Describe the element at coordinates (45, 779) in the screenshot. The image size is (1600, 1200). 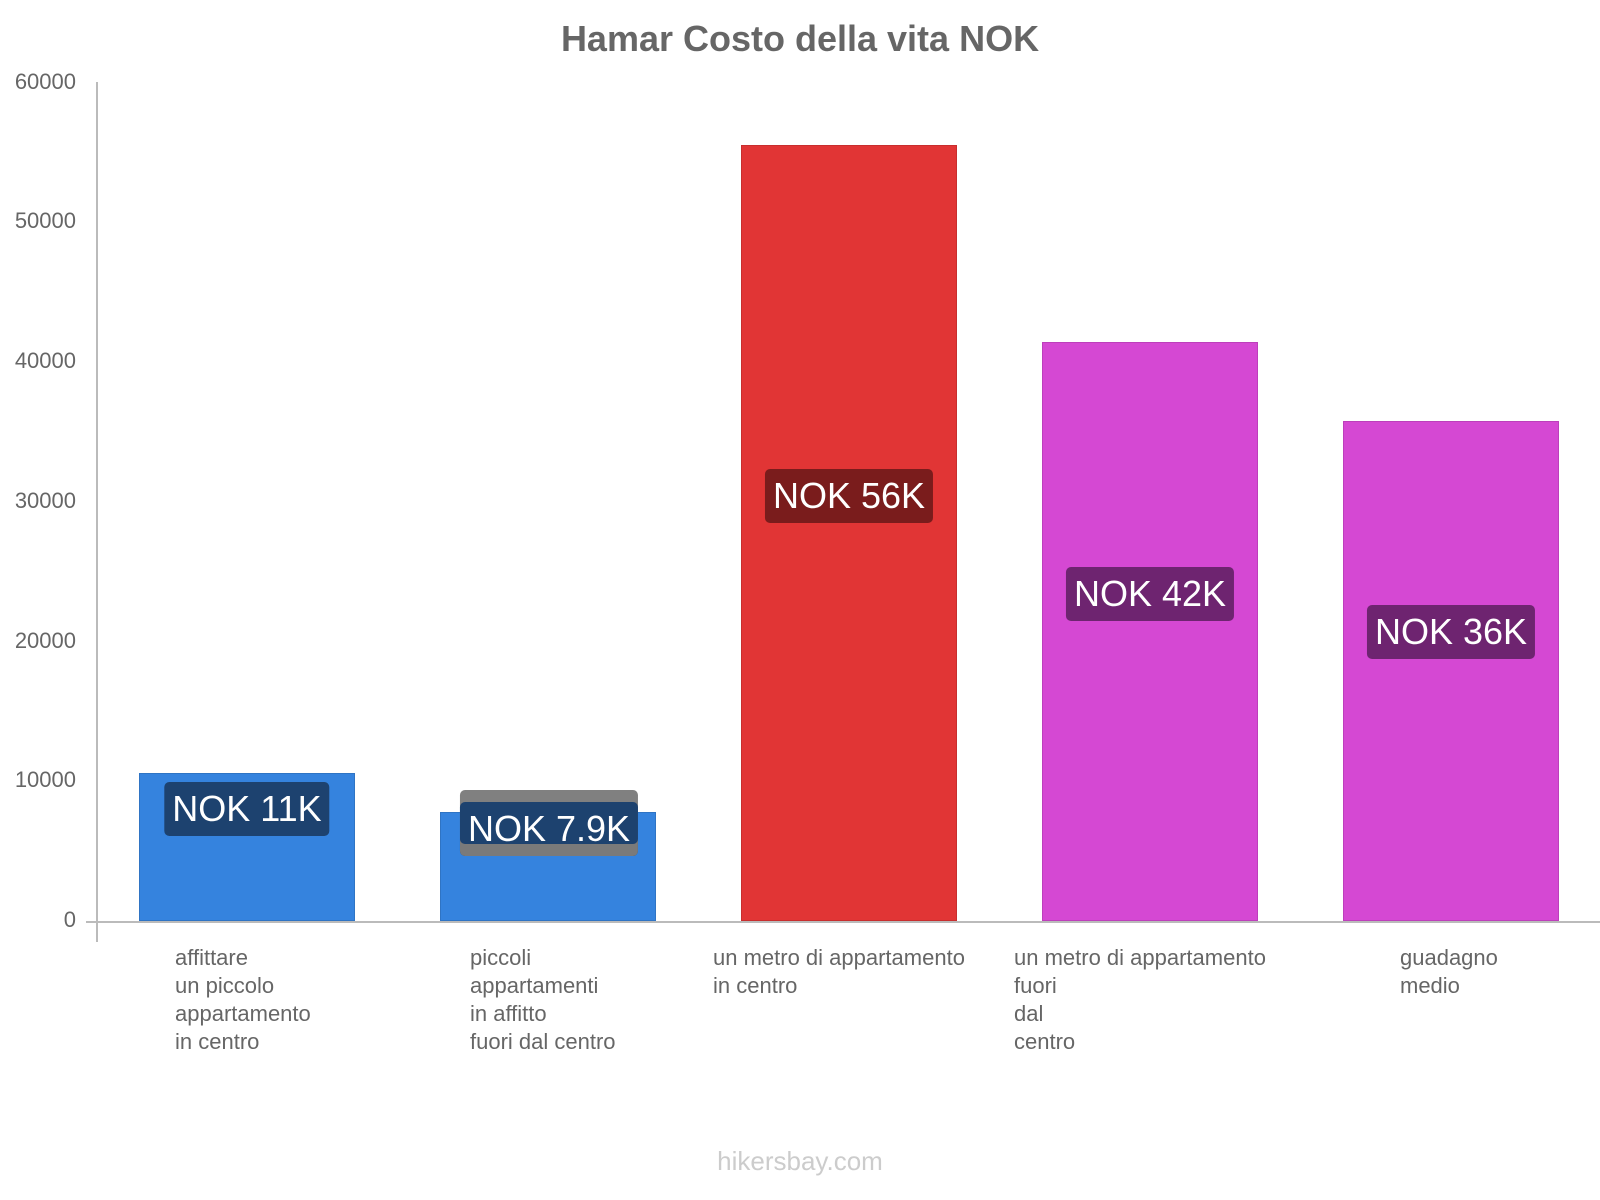
I see `y-tick-10000: 10000` at that location.